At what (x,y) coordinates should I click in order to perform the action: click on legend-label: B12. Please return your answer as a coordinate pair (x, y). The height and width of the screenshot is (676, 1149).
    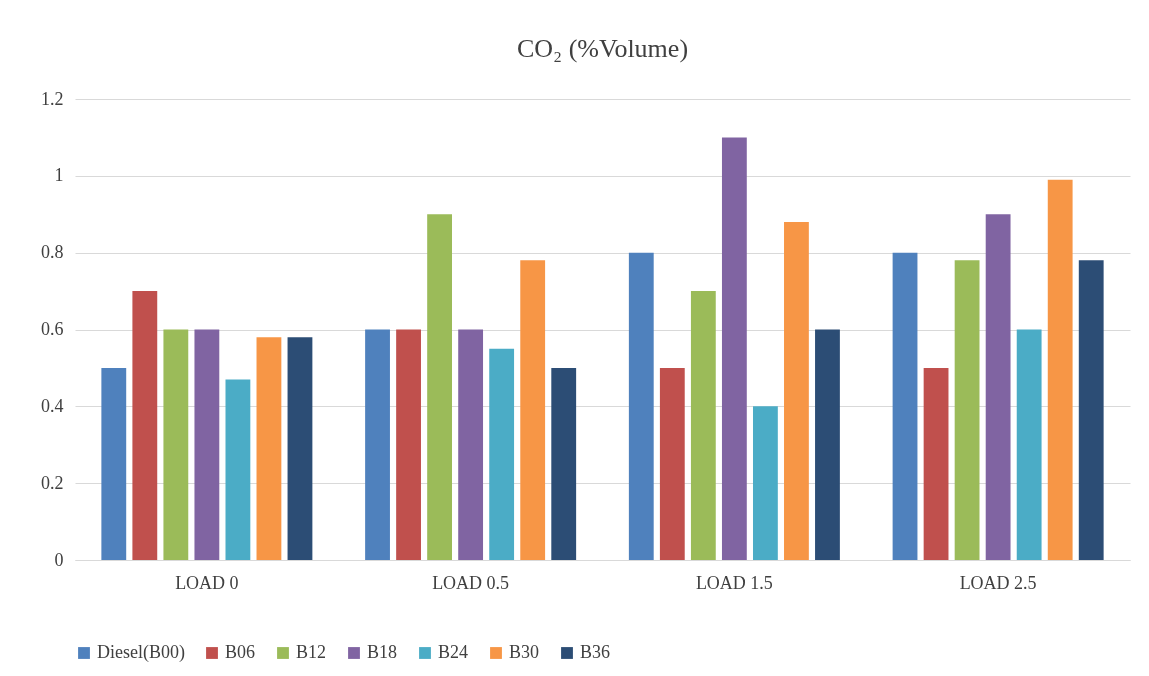
    Looking at the image, I should click on (311, 652).